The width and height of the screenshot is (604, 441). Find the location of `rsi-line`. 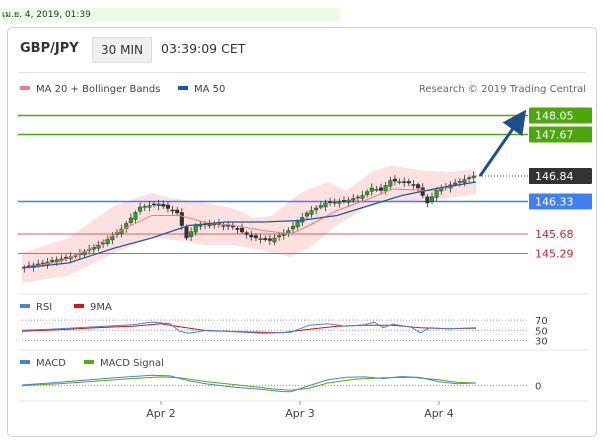

rsi-line is located at coordinates (249, 327).